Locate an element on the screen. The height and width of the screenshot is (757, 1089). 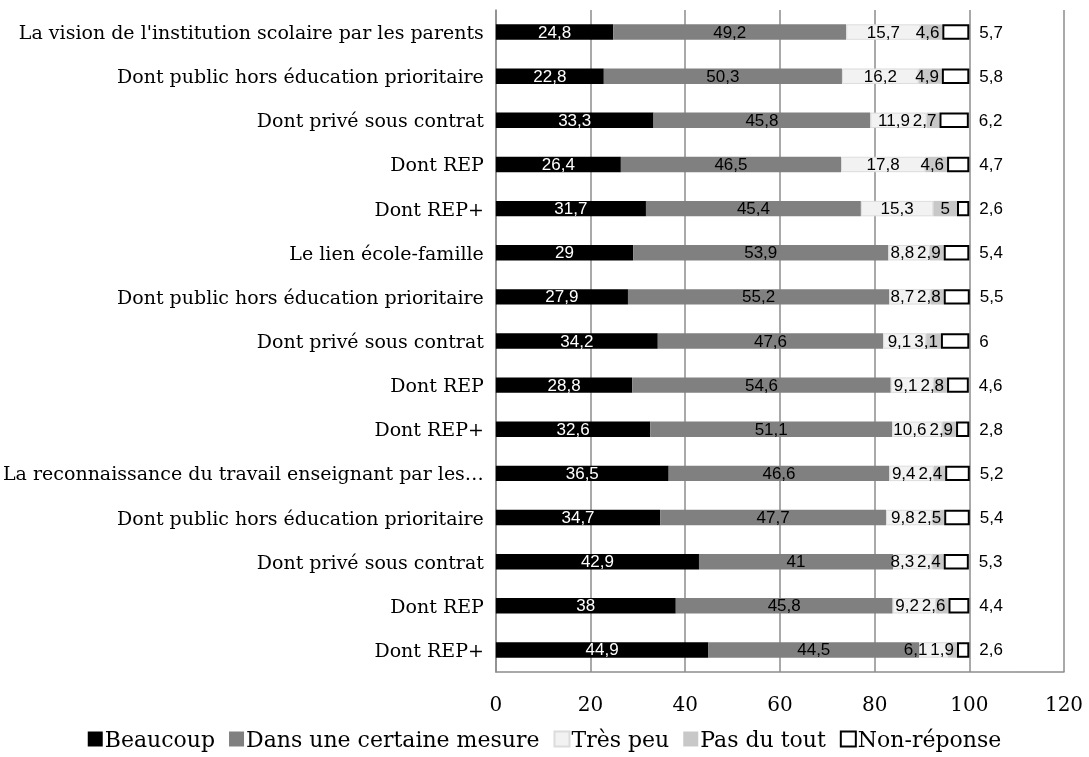
data-label: 47,7 is located at coordinates (773, 518).